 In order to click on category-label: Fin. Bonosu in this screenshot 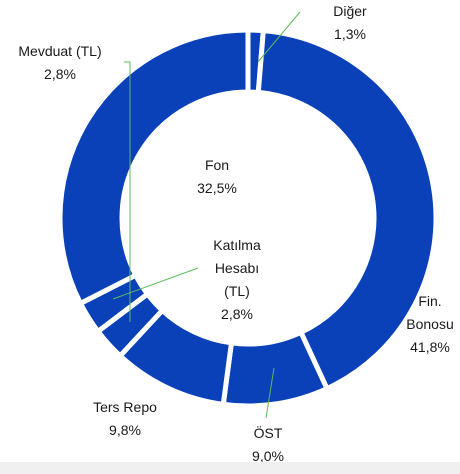, I will do `click(430, 312)`.